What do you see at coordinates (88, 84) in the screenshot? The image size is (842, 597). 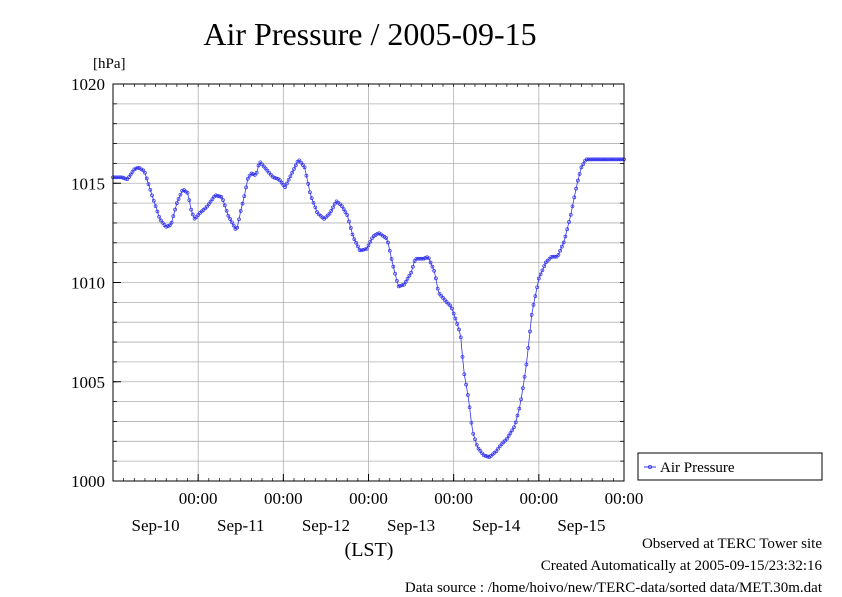 I see `y-tick-label: 1020` at bounding box center [88, 84].